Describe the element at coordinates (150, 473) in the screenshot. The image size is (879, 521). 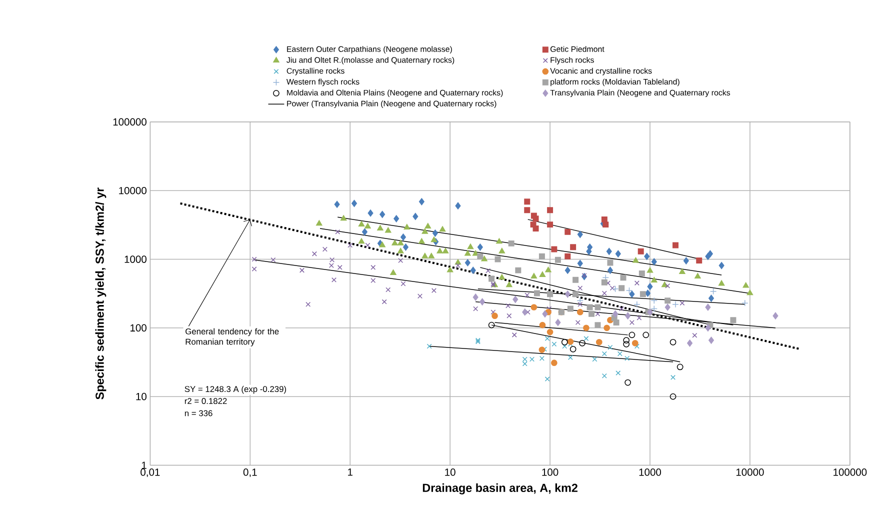
I see `x-tick-label: 0,01` at that location.